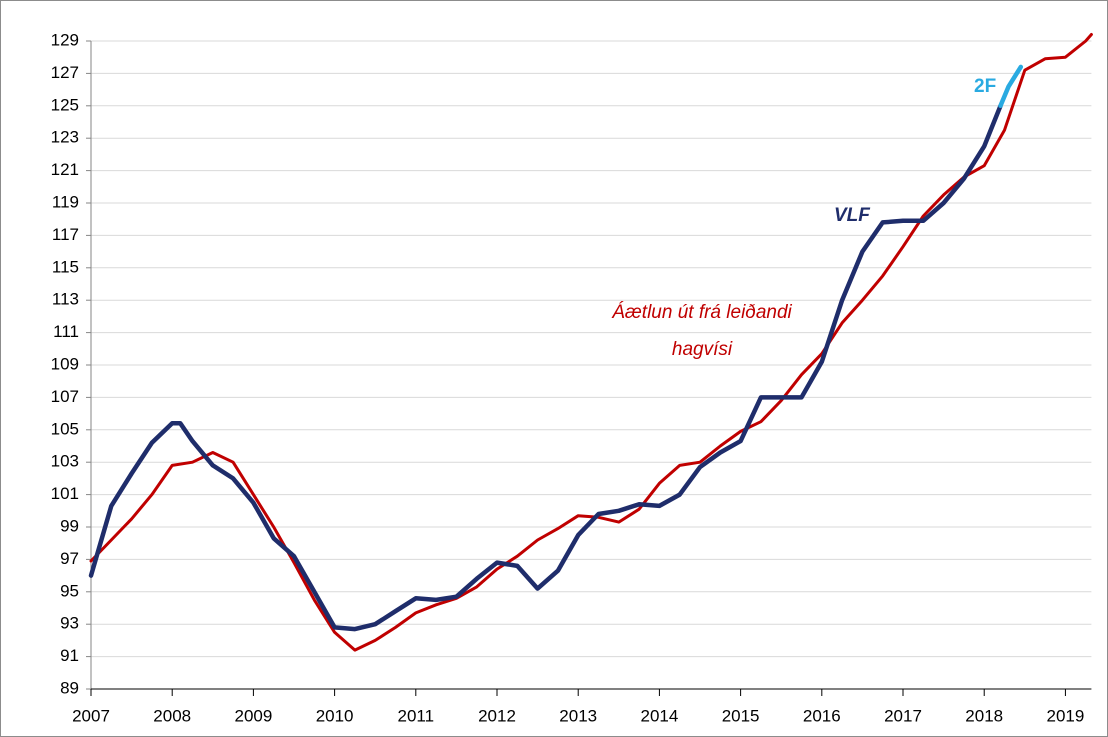  Describe the element at coordinates (172, 715) in the screenshot. I see `x-tick-label: 2008` at that location.